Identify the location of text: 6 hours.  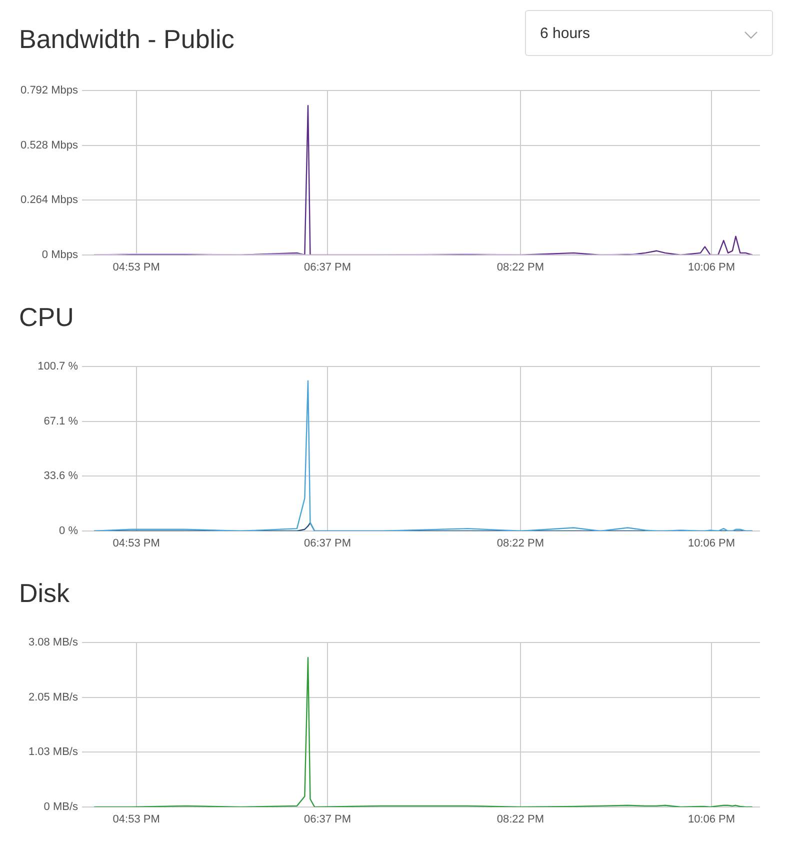
(565, 33).